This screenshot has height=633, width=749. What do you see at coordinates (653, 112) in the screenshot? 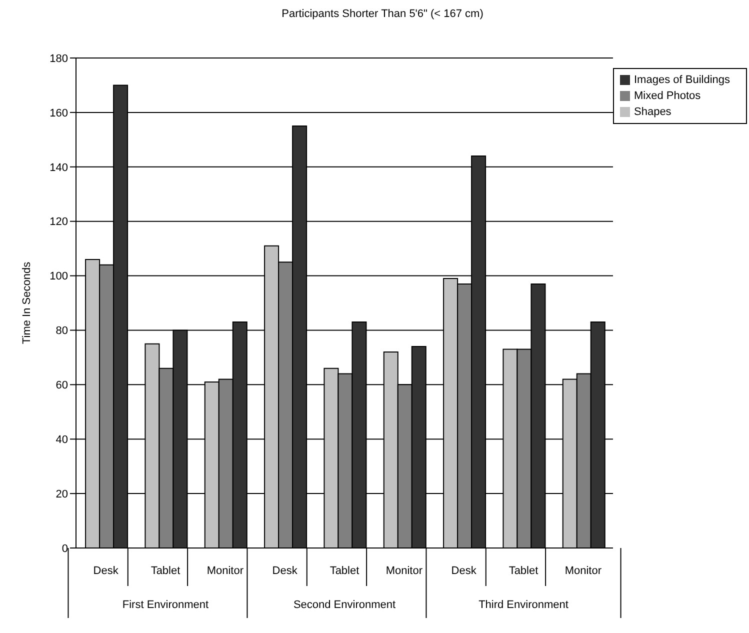
I see `legend-label: Shapes` at bounding box center [653, 112].